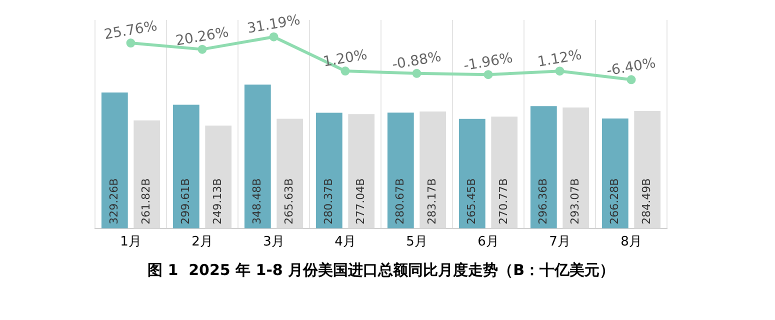  What do you see at coordinates (273, 242) in the screenshot?
I see `x-tick-label: 3月` at bounding box center [273, 242].